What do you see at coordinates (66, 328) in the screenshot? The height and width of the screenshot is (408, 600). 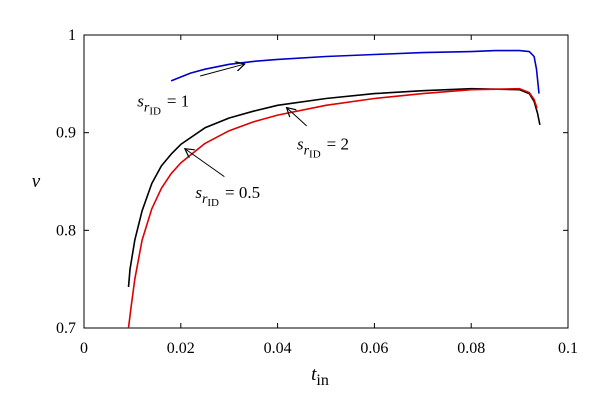 I see `y-tick-label: 0.7` at bounding box center [66, 328].